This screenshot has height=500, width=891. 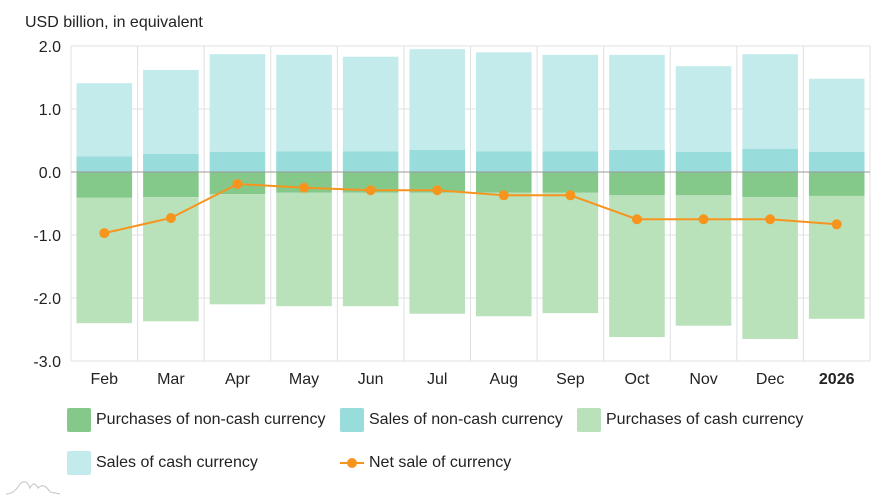 What do you see at coordinates (703, 379) in the screenshot?
I see `x-tick-label: Nov` at bounding box center [703, 379].